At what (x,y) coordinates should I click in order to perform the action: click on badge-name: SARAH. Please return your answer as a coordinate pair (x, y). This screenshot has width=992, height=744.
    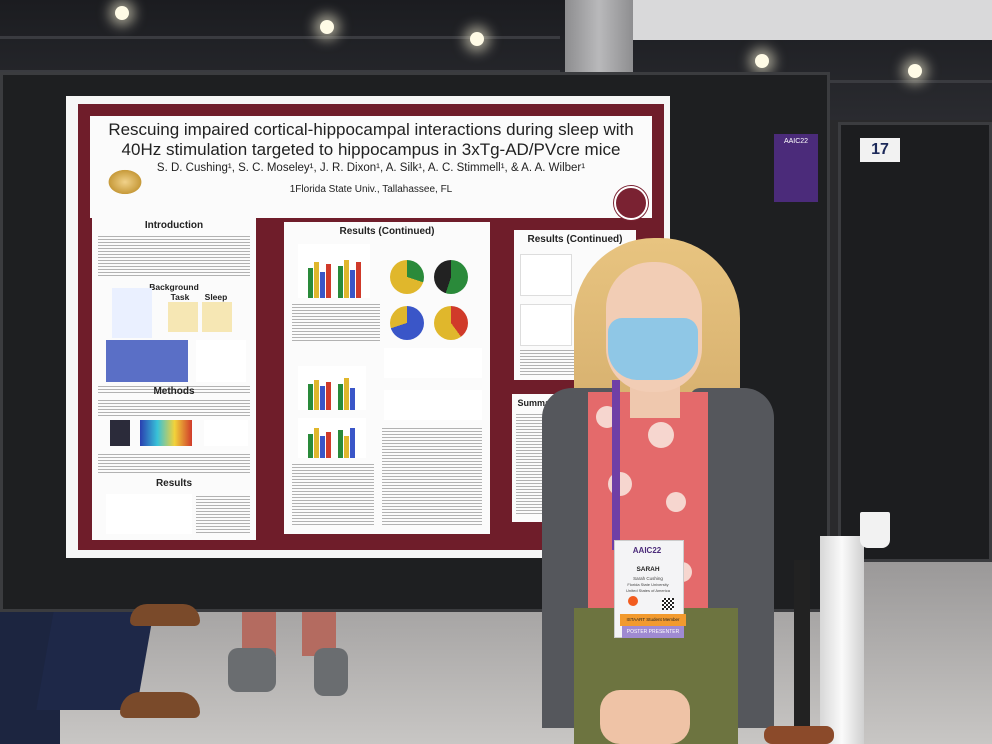
    Looking at the image, I should click on (648, 569).